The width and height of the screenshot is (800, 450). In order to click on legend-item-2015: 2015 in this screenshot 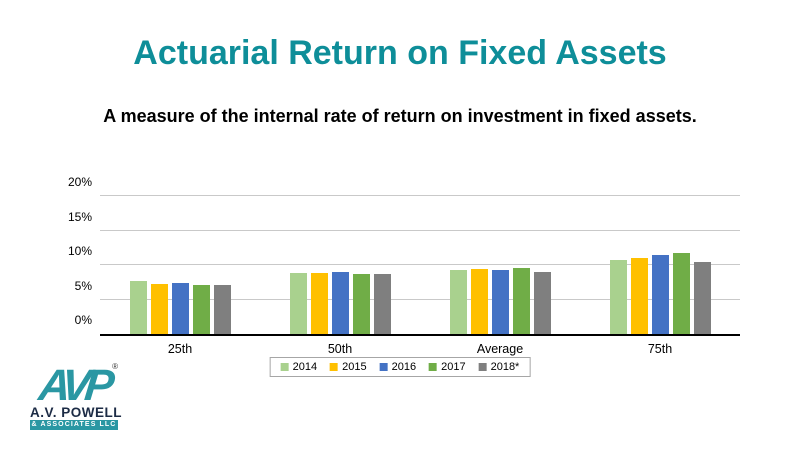, I will do `click(348, 367)`.